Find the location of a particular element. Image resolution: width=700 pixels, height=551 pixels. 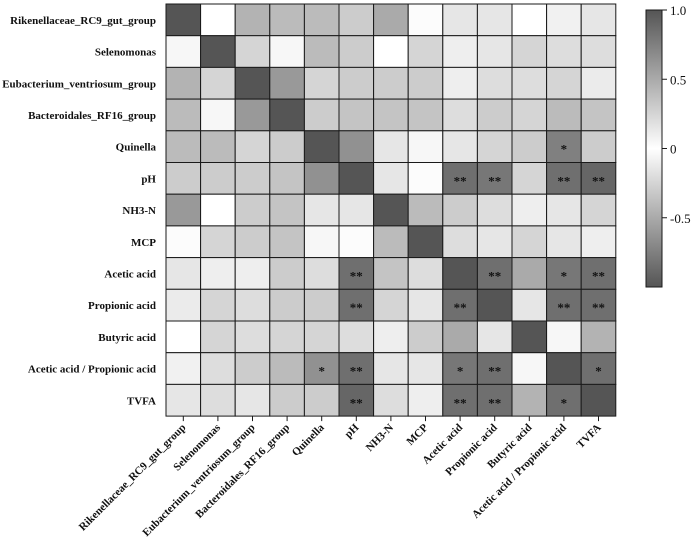

row-label: MCP is located at coordinates (143, 243).